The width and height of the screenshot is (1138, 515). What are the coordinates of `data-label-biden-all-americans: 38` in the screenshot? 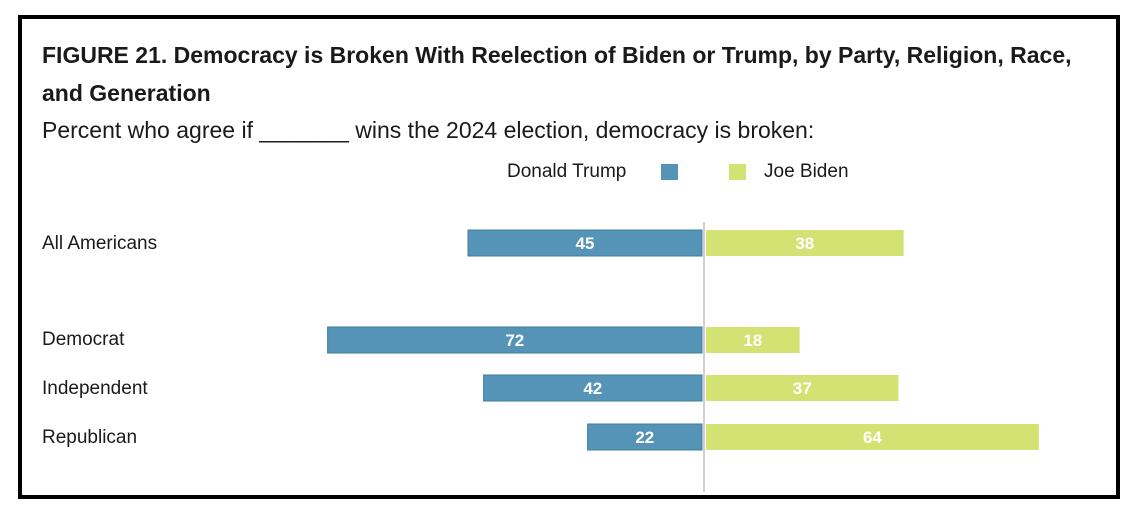 It's located at (804, 243).